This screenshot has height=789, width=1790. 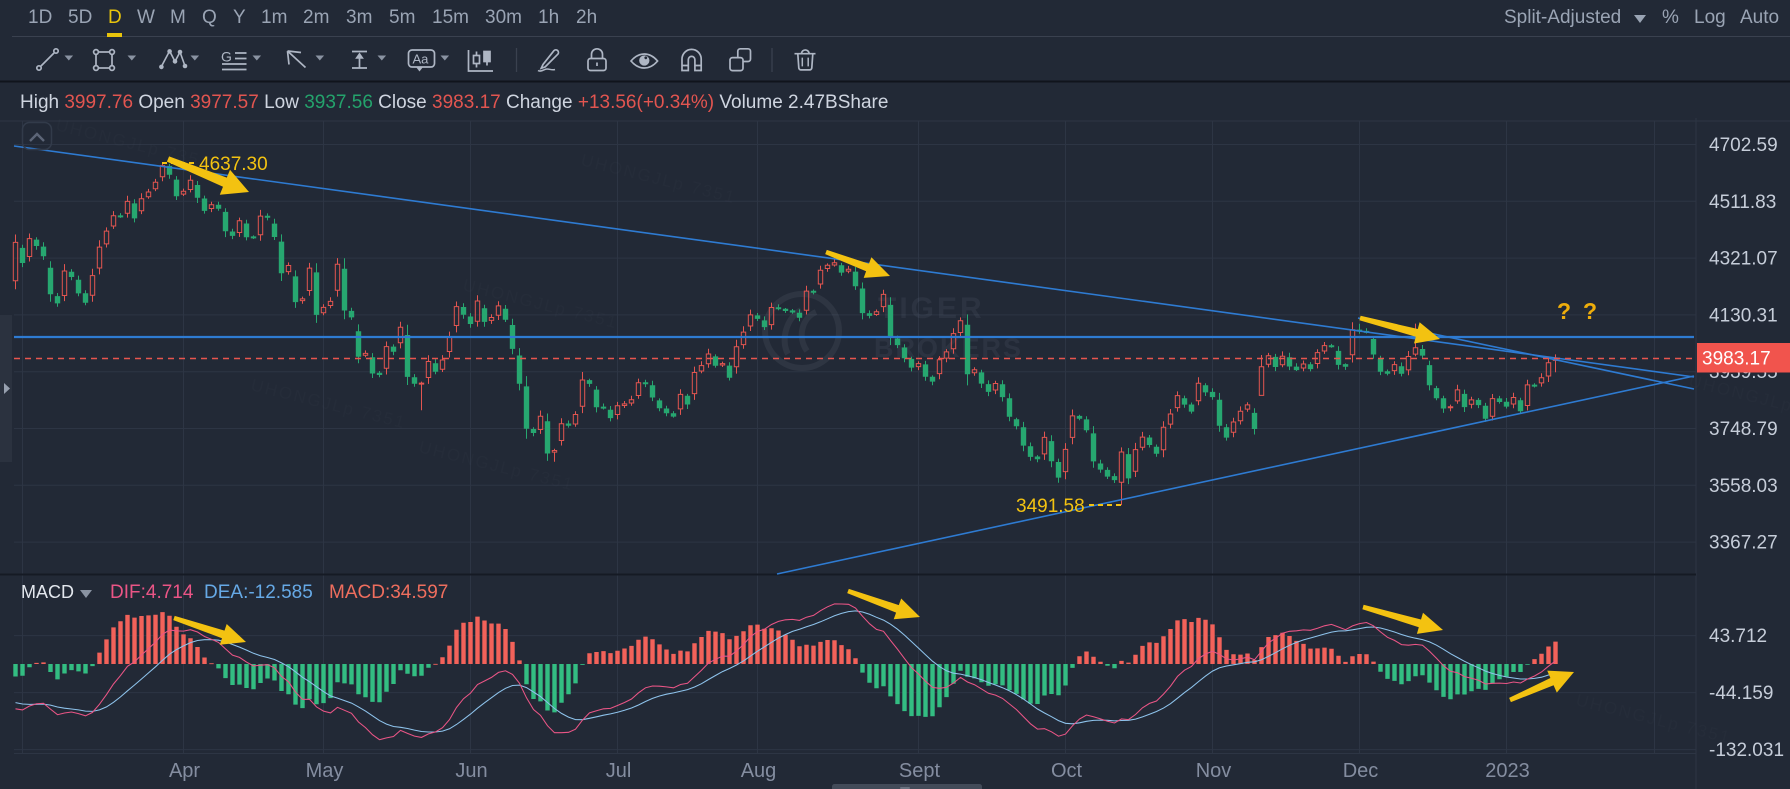 I want to click on svg-text: MACD:34.597, so click(x=388, y=592).